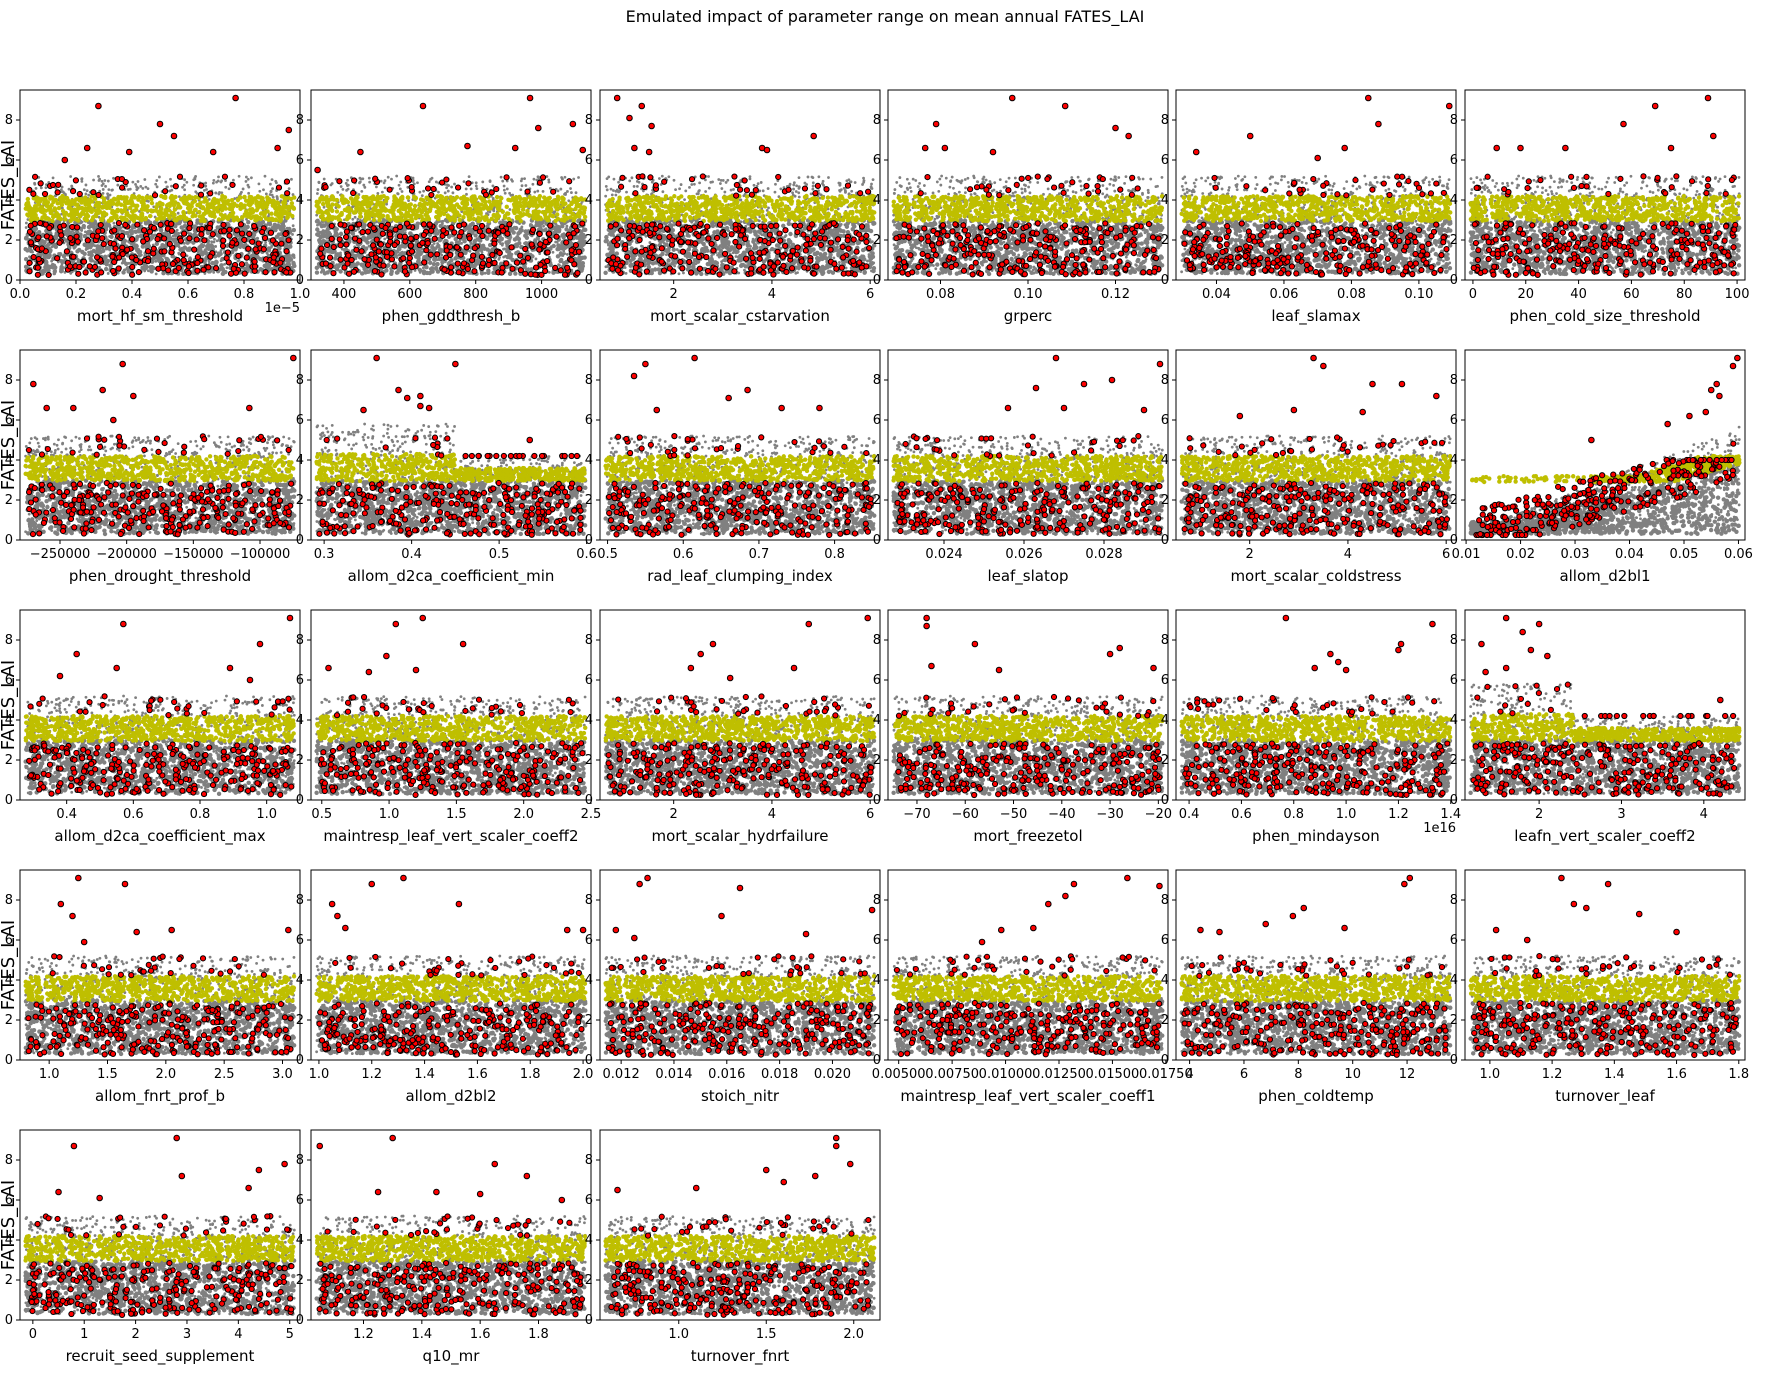 The image size is (1771, 1377). I want to click on y-tick-label: 8, so click(9, 120).